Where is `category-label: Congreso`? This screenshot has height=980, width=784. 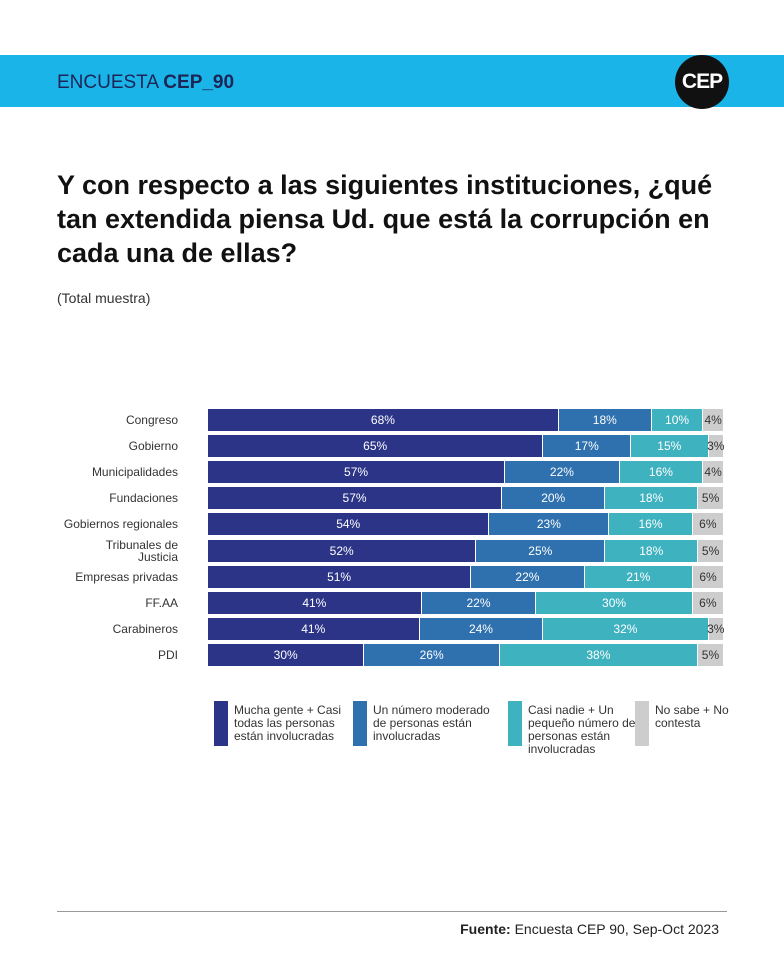 category-label: Congreso is located at coordinates (151, 420).